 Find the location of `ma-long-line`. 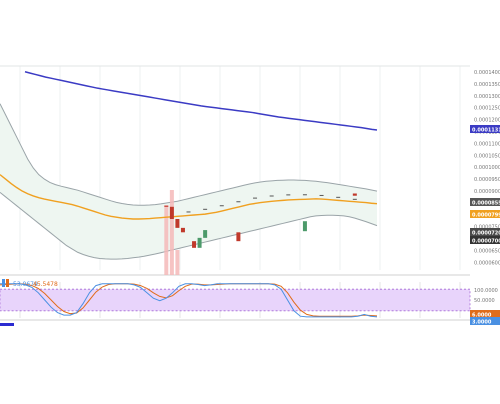

ma-long-line is located at coordinates (201, 101).